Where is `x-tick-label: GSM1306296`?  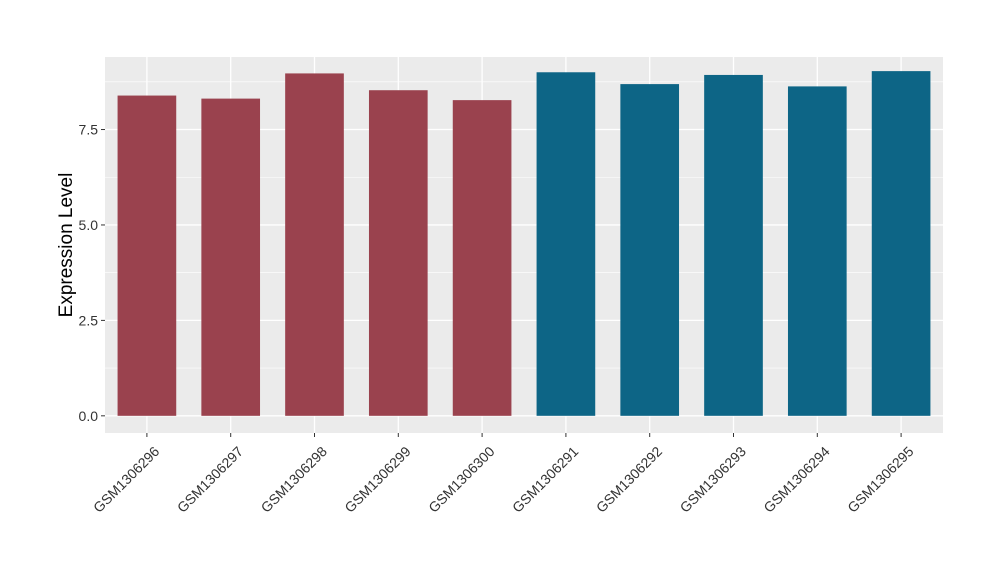 x-tick-label: GSM1306296 is located at coordinates (126, 479).